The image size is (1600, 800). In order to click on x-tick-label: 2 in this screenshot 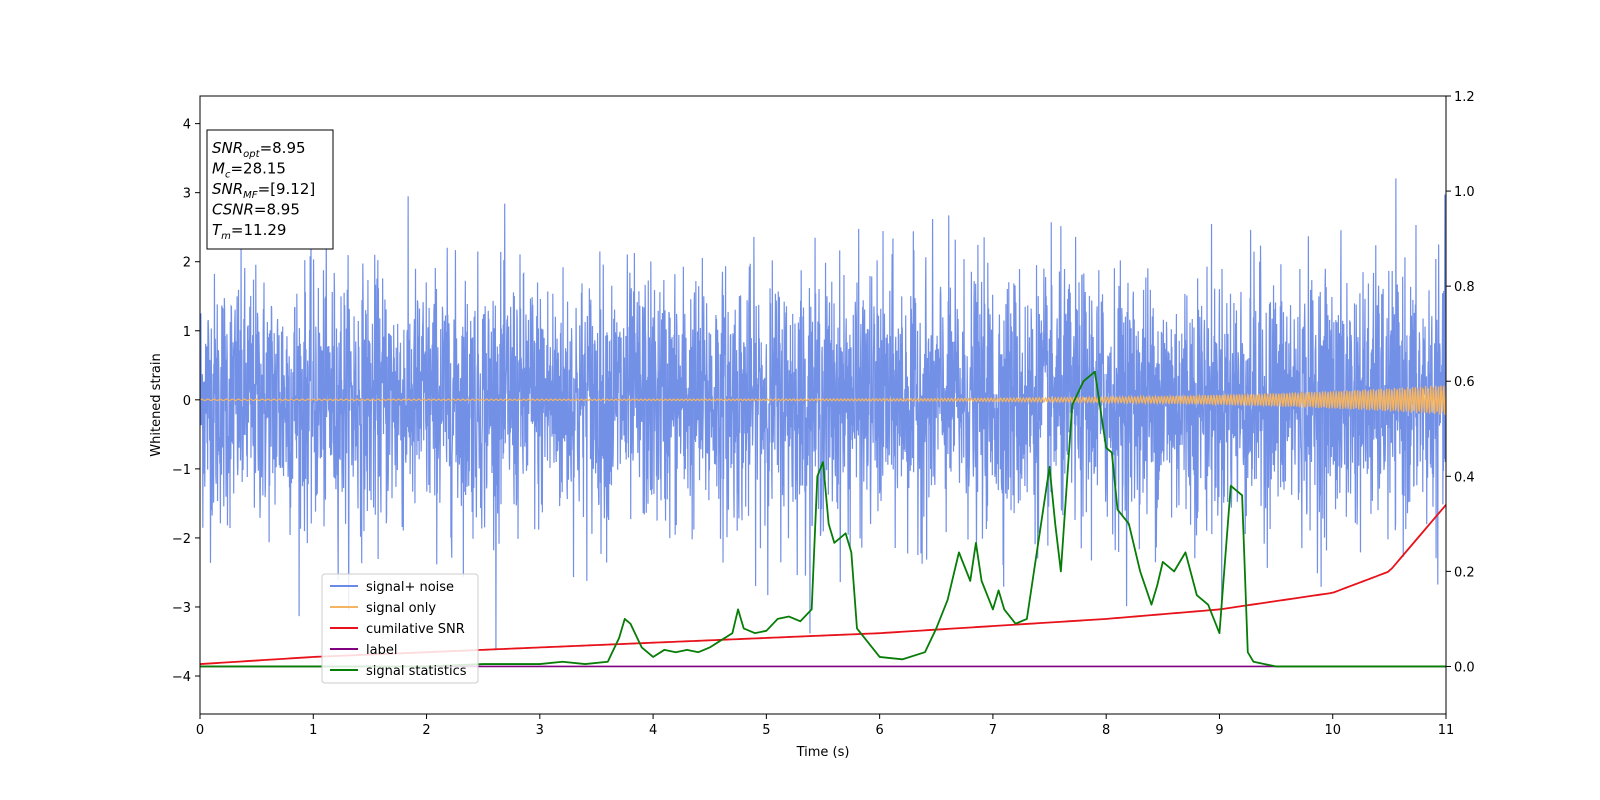, I will do `click(426, 730)`.